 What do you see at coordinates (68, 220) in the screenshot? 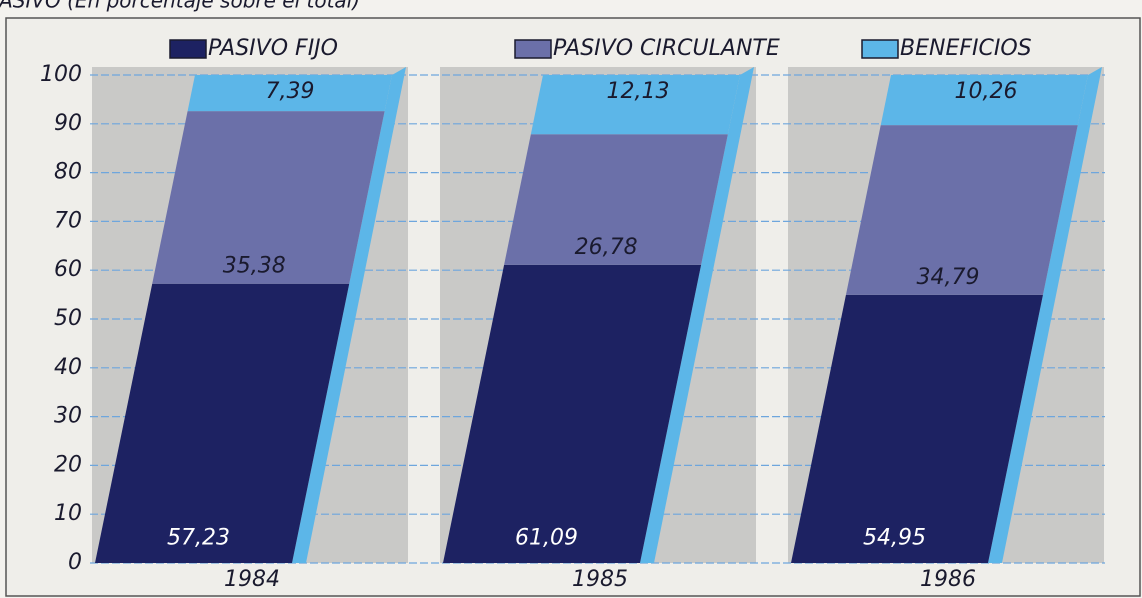
I see `y-tick-label: 70` at bounding box center [68, 220].